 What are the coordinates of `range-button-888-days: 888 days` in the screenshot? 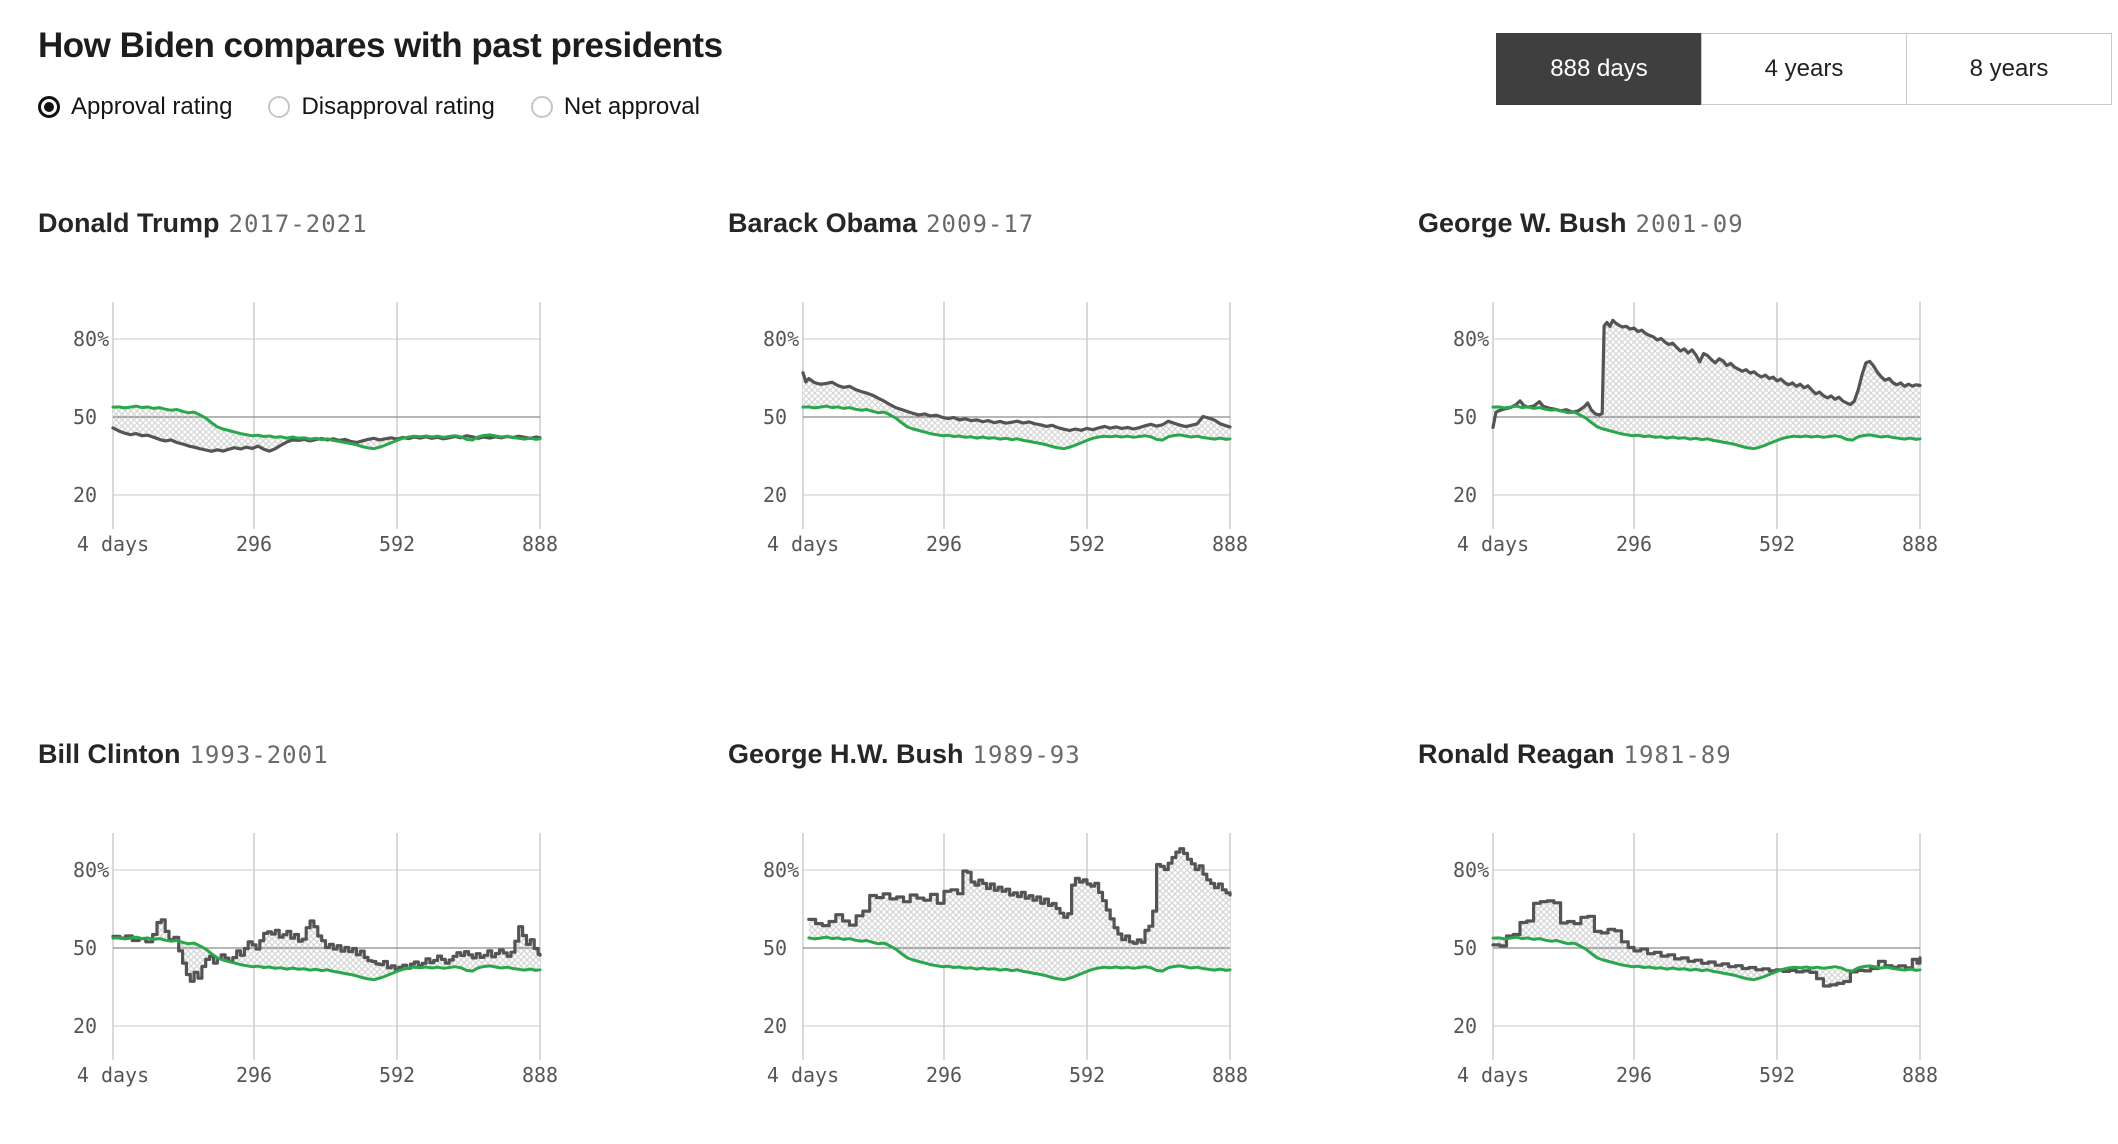 It's located at (1599, 69).